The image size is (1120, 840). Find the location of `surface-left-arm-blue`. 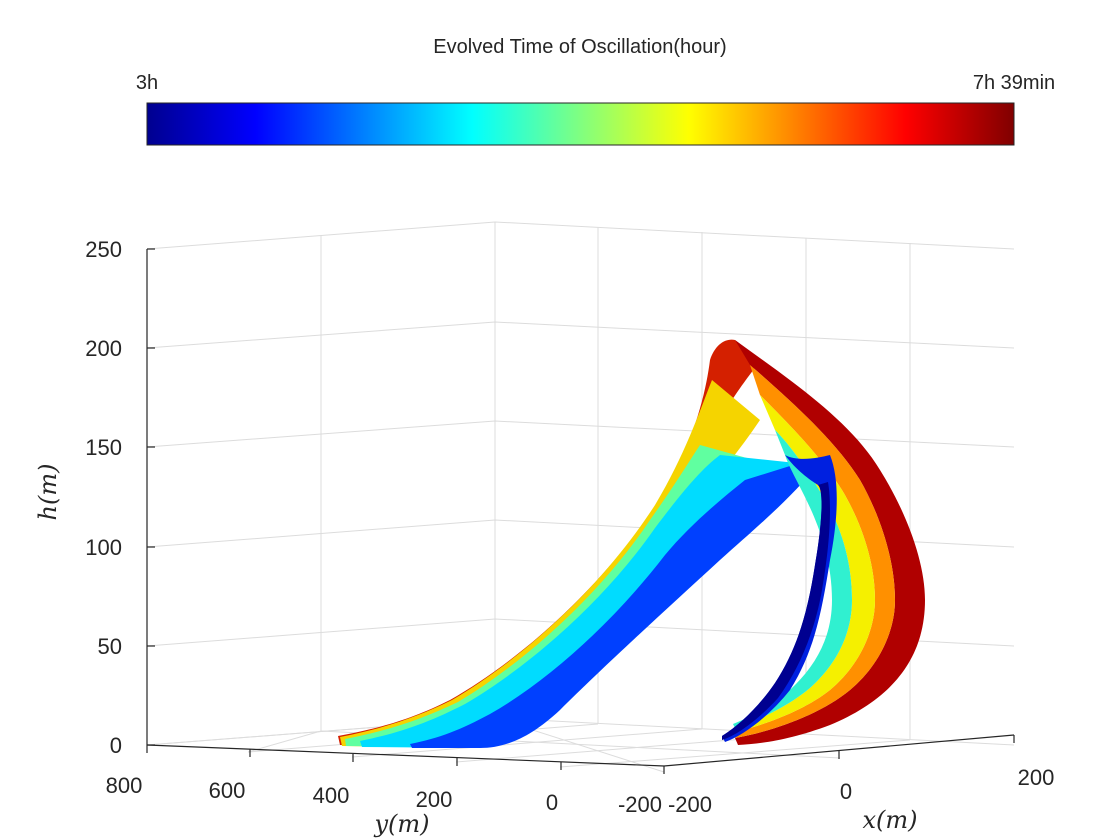

surface-left-arm-blue is located at coordinates (617, 601).